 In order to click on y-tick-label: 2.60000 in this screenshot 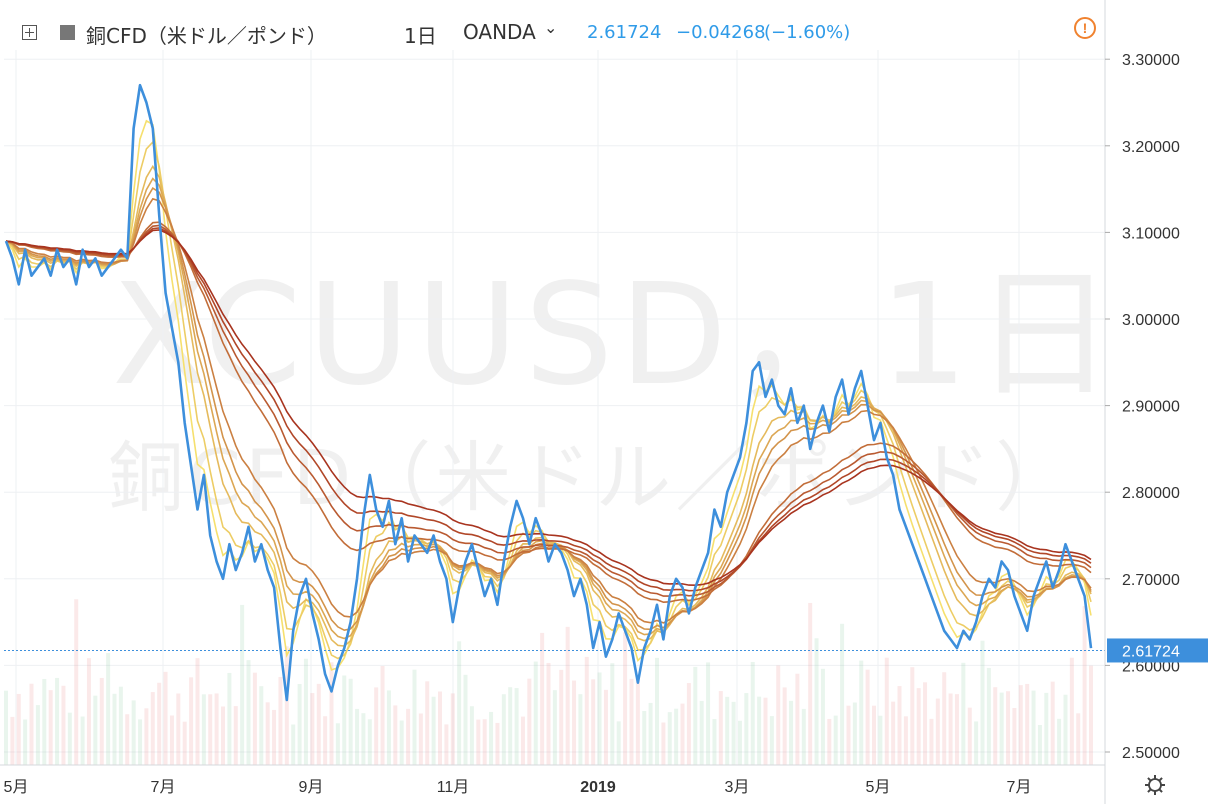, I will do `click(1151, 666)`.